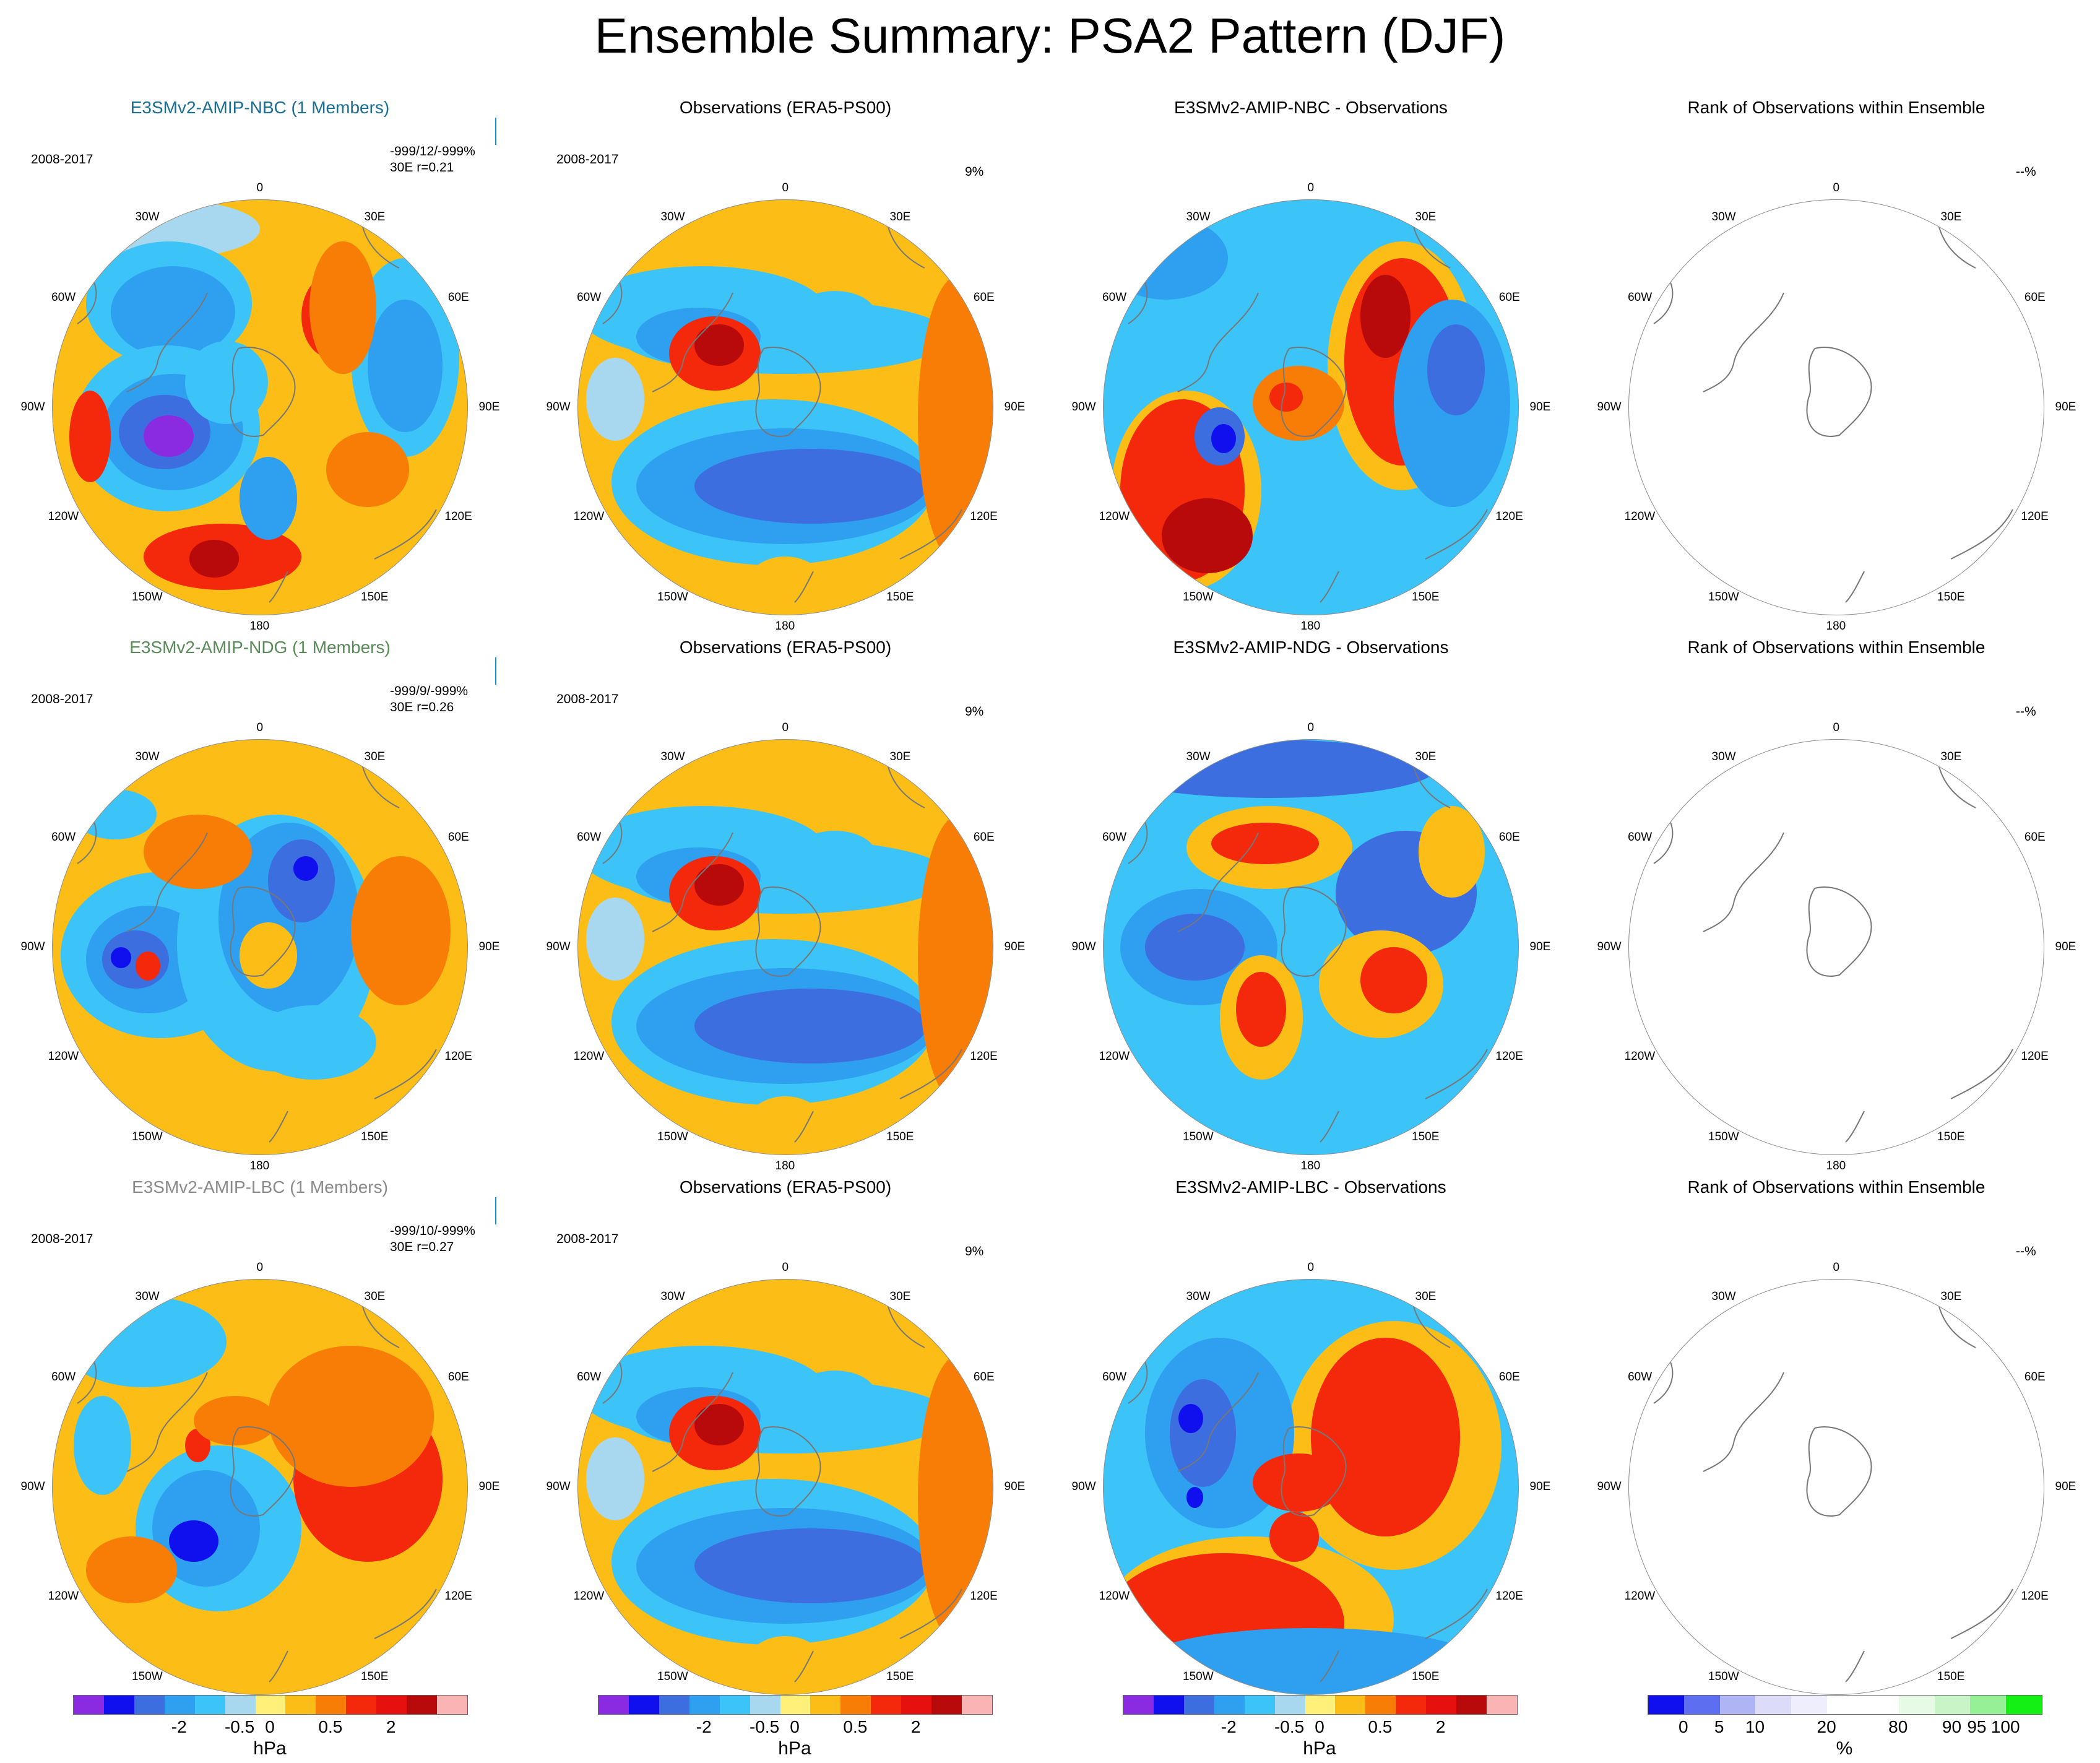 The height and width of the screenshot is (1763, 2100). I want to click on colorbar-tick-label: -2, so click(179, 1726).